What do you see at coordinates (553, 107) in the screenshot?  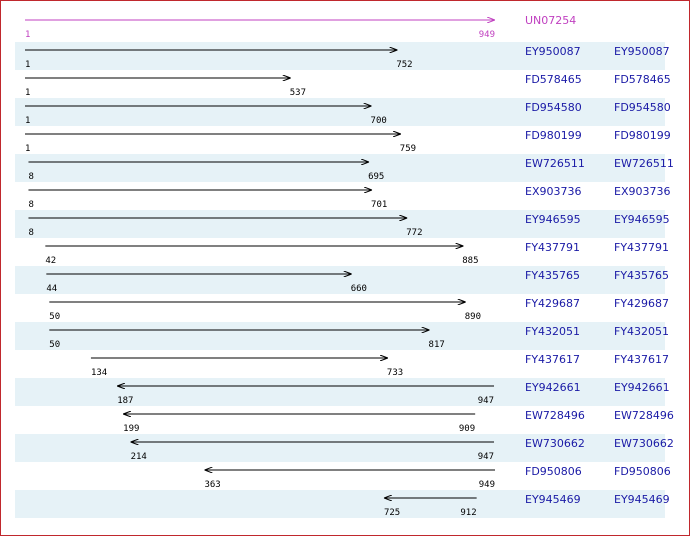 I see `accession-label: FD954580` at bounding box center [553, 107].